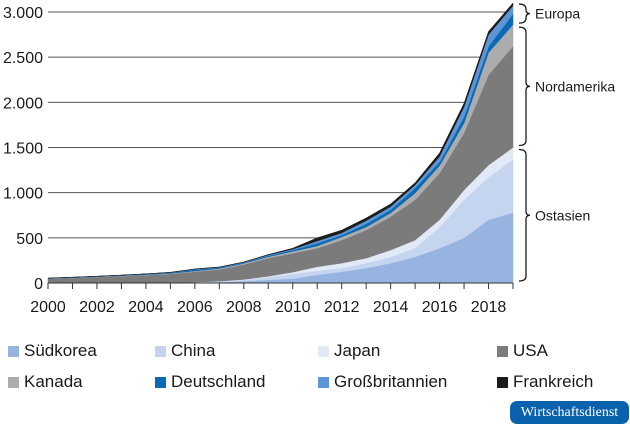 This screenshot has width=630, height=432. Describe the element at coordinates (569, 412) in the screenshot. I see `publisher-badge: Wirtschaftsdienst` at that location.